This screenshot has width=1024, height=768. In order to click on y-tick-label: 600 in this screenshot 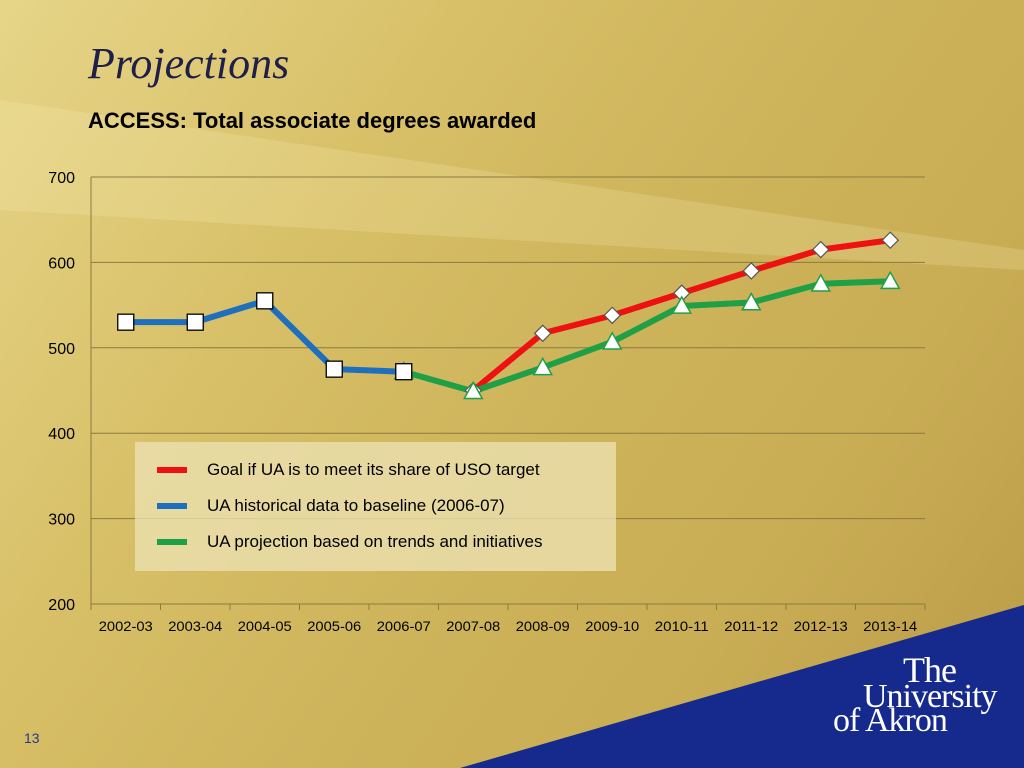, I will do `click(61, 263)`.